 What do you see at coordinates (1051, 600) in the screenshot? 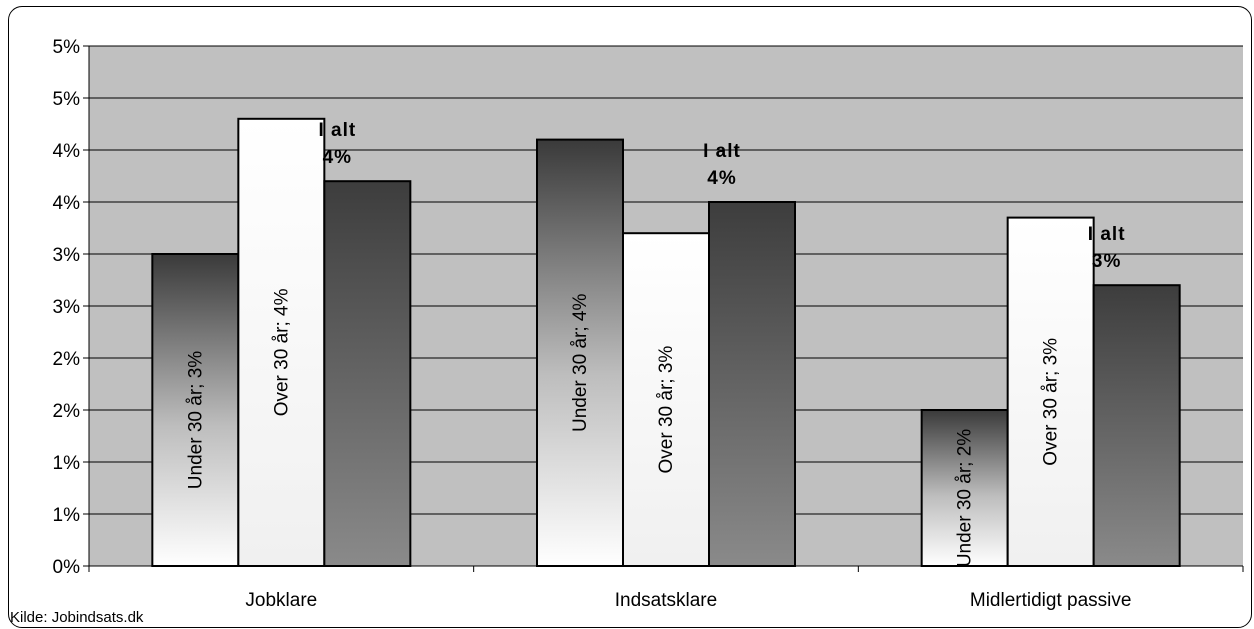
I see `category-label: Midlertidigt passive` at bounding box center [1051, 600].